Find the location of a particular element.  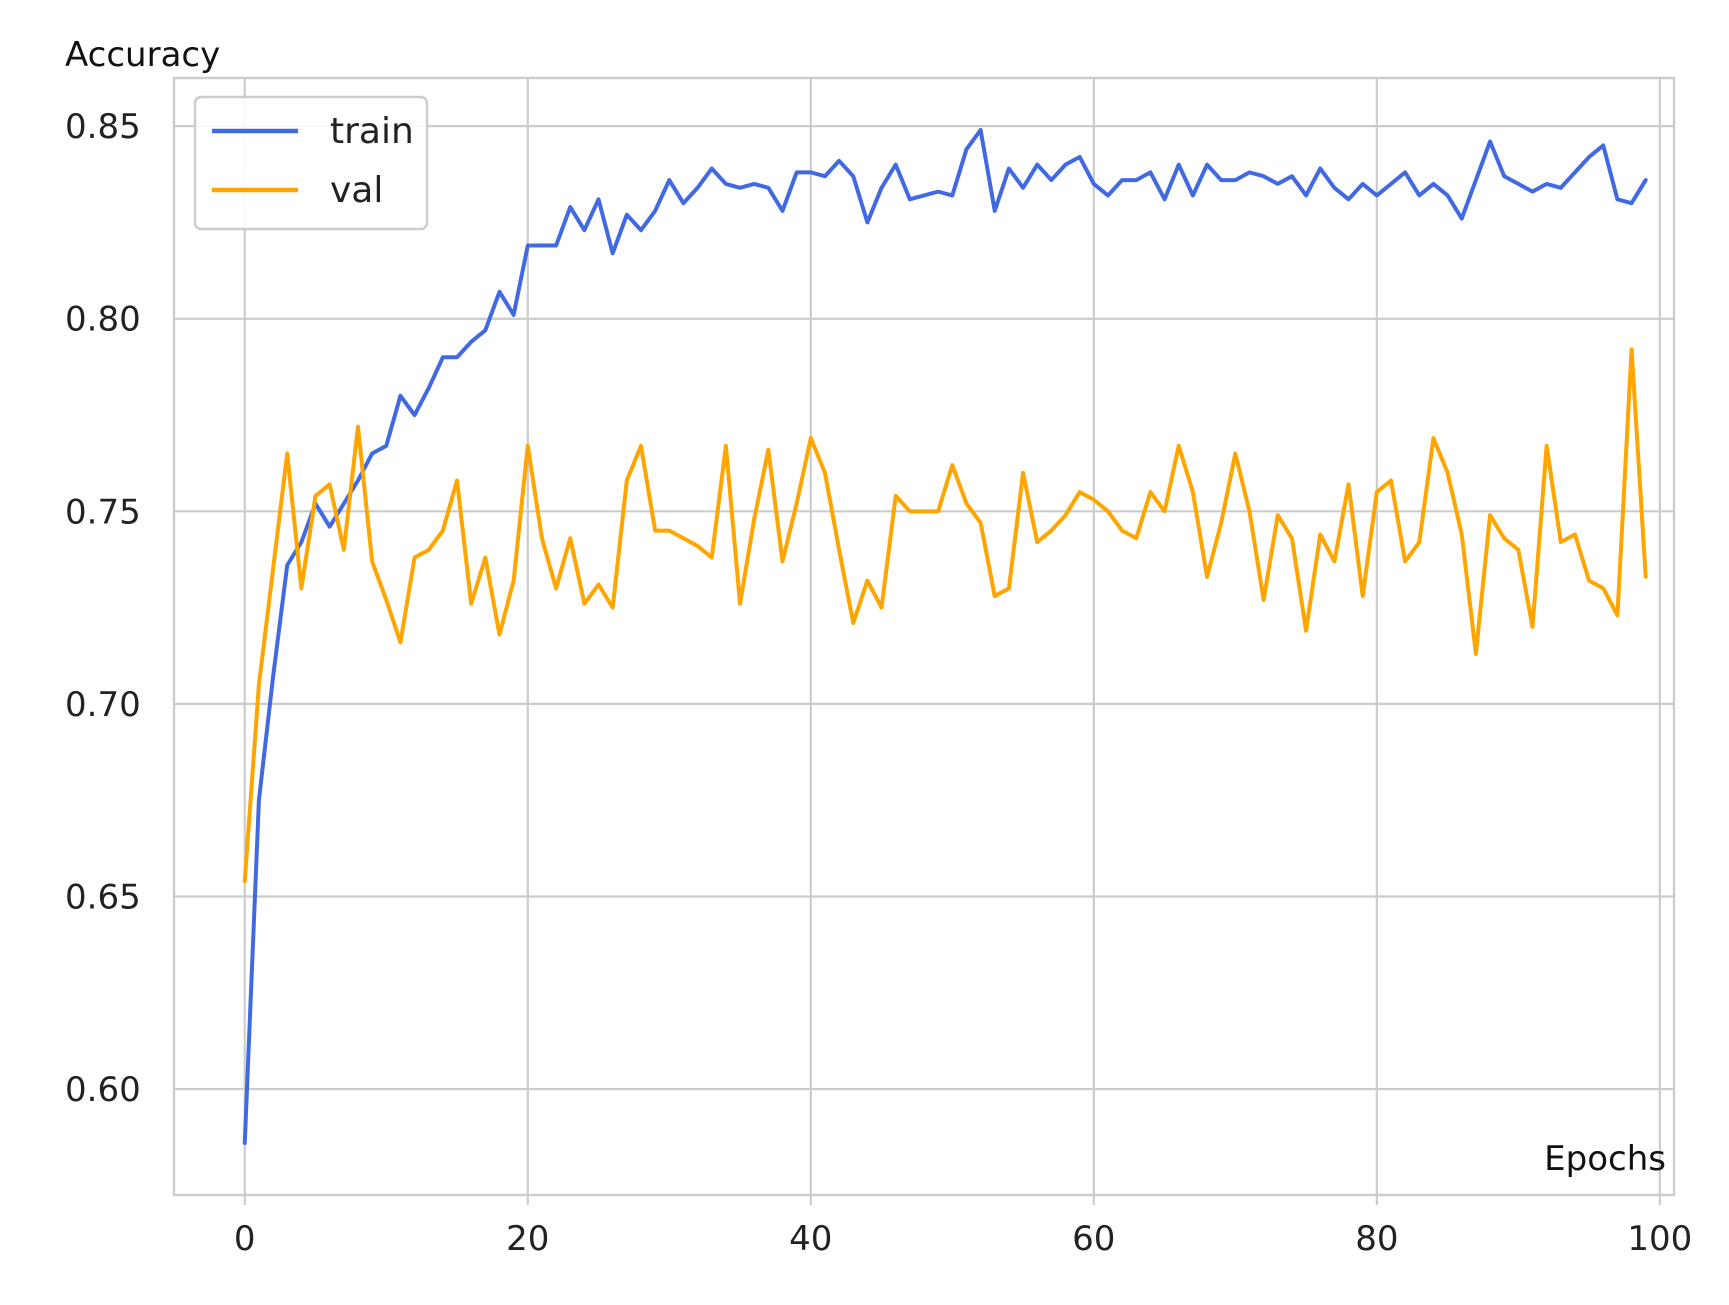

x-tick-label: 80 is located at coordinates (1376, 1239).